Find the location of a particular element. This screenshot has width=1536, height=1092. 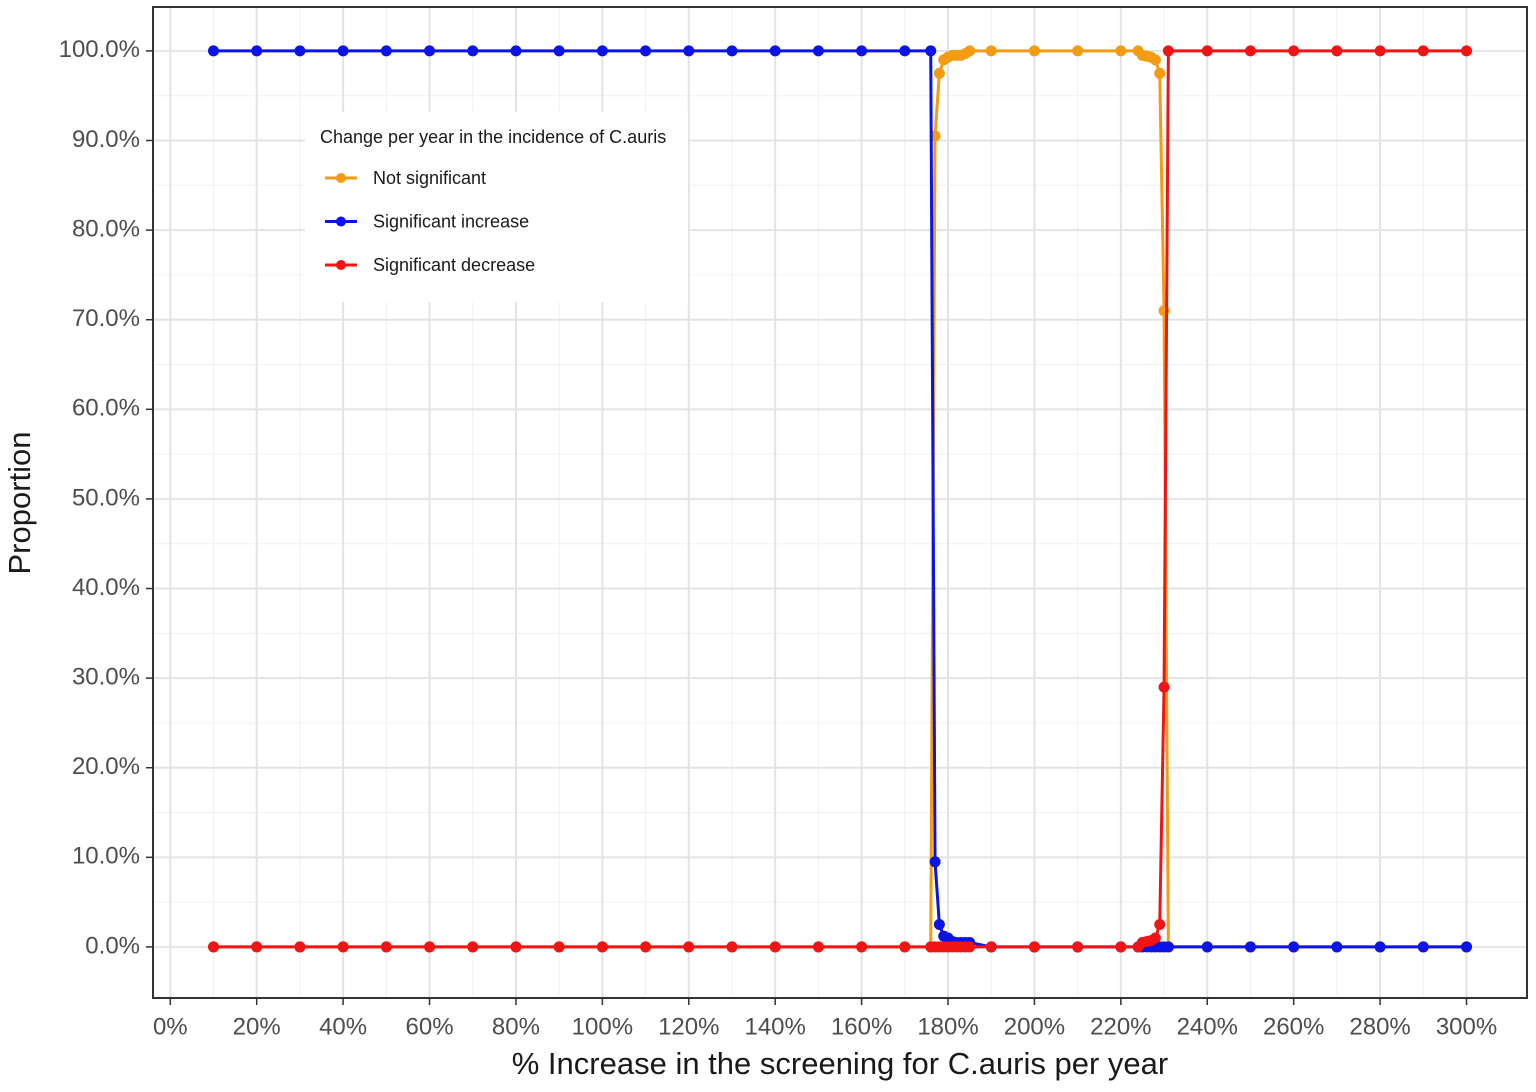

x-tick-label: 160% is located at coordinates (861, 1026).